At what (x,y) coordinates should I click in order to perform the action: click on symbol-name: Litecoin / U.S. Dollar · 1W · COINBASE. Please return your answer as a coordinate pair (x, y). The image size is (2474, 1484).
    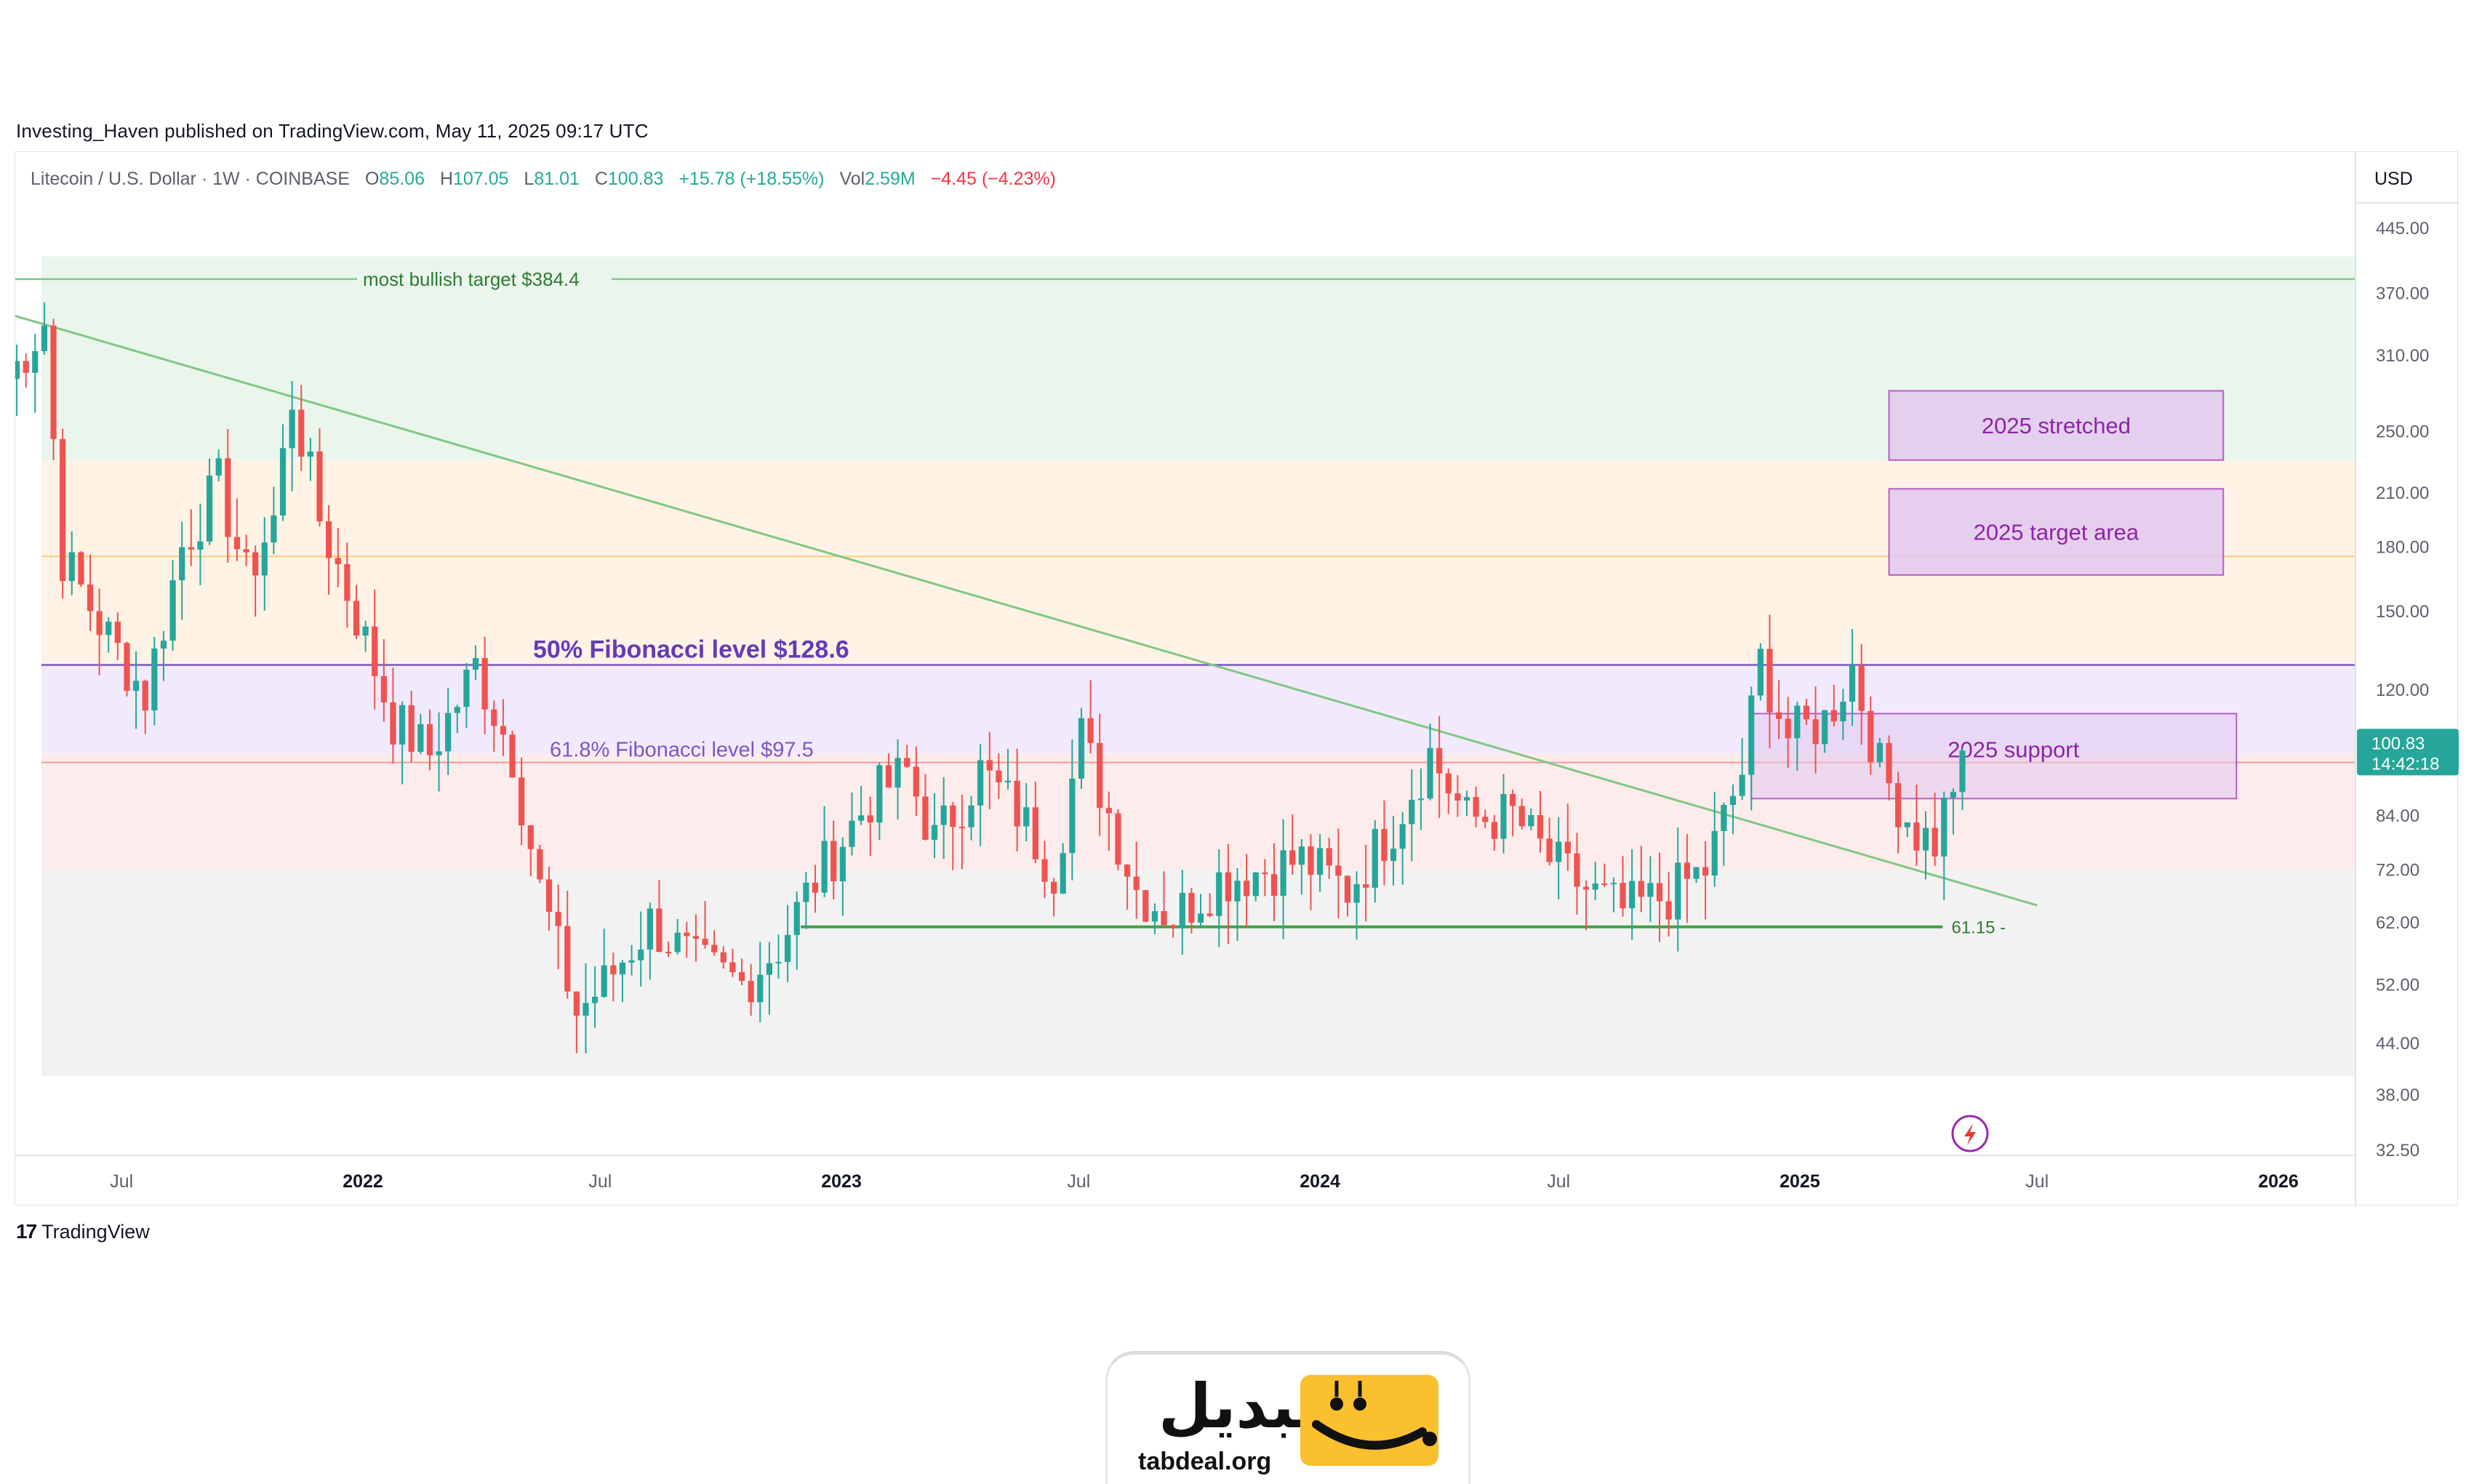
    Looking at the image, I should click on (191, 179).